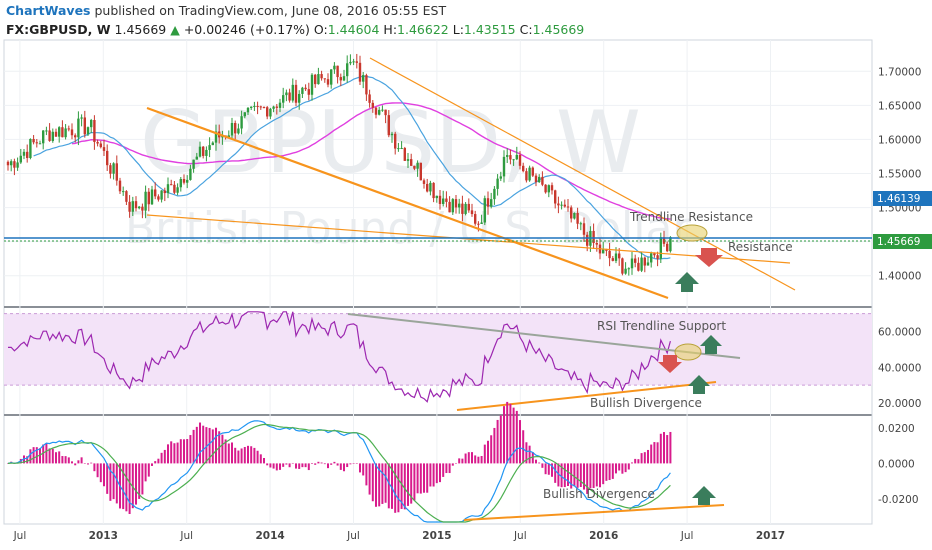 Image resolution: width=932 pixels, height=550 pixels. What do you see at coordinates (586, 396) in the screenshot?
I see `rsi-bullish-divergence-line` at bounding box center [586, 396].